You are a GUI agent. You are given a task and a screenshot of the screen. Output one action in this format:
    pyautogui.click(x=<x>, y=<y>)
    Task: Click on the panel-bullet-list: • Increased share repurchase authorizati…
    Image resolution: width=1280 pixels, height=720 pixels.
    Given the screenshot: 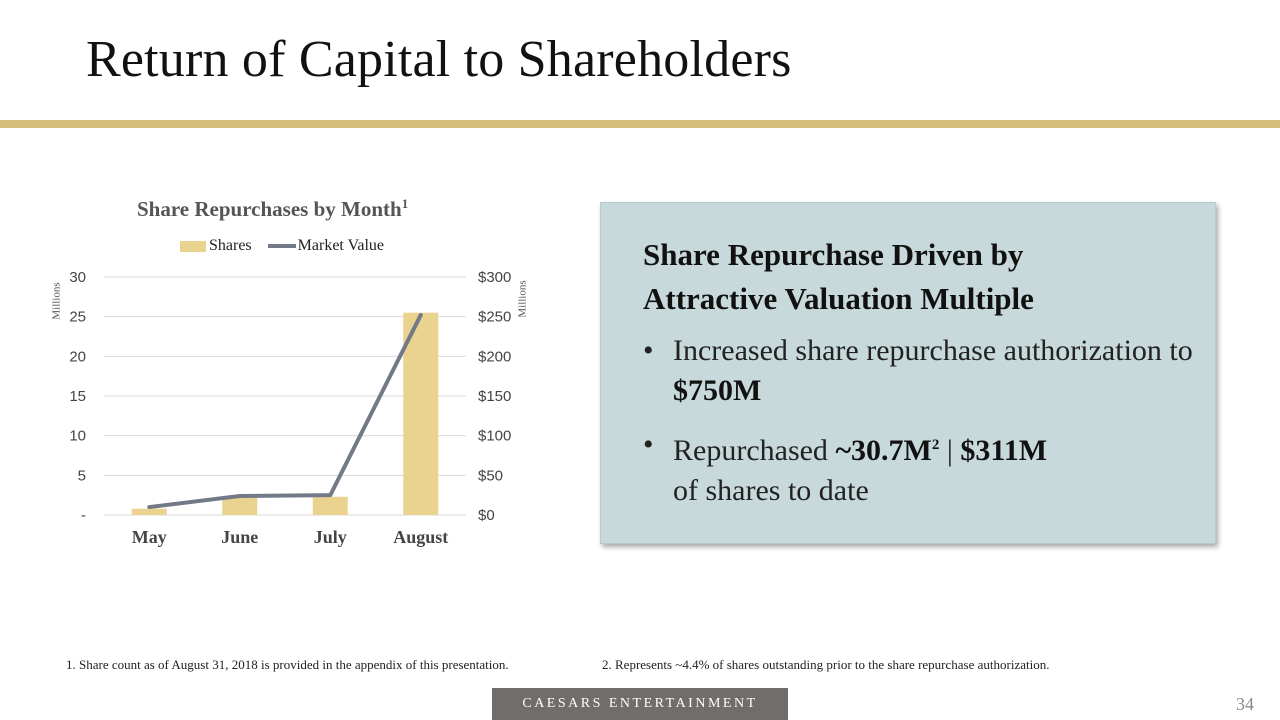 What is the action you would take?
    pyautogui.click(x=923, y=428)
    